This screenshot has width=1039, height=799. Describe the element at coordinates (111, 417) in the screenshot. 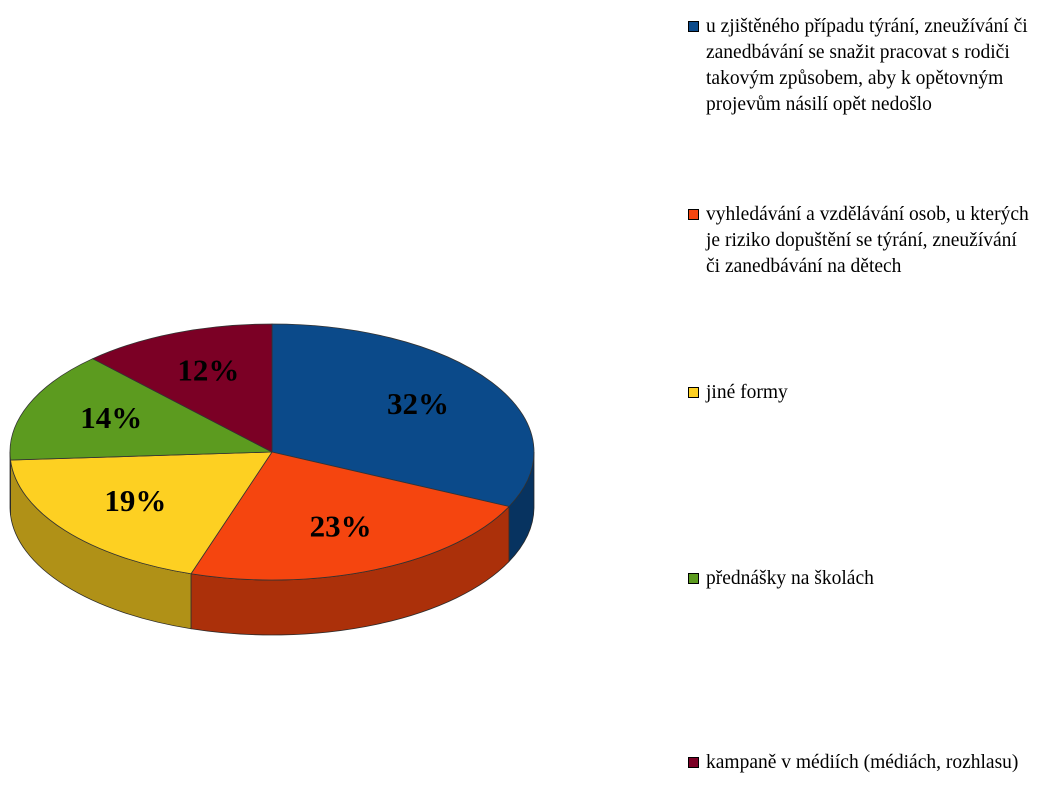

I see `data-label: 14%` at that location.